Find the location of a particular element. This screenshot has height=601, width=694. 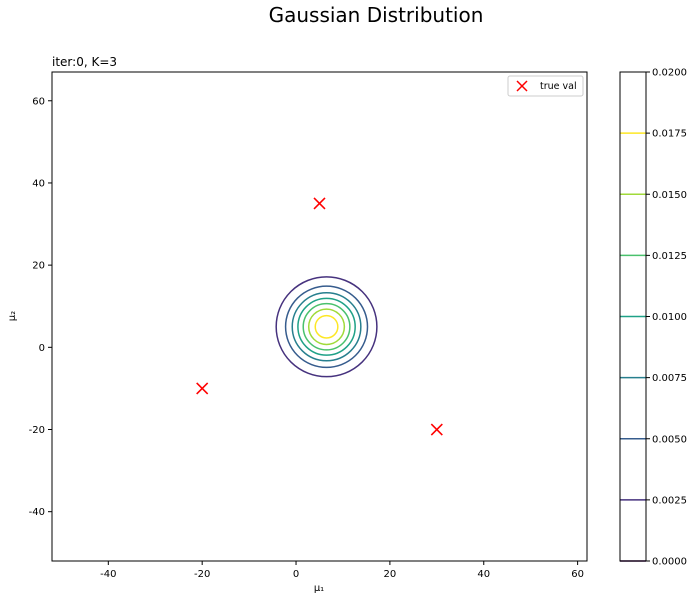

colorbar-tick: 0.0050 is located at coordinates (666, 439).